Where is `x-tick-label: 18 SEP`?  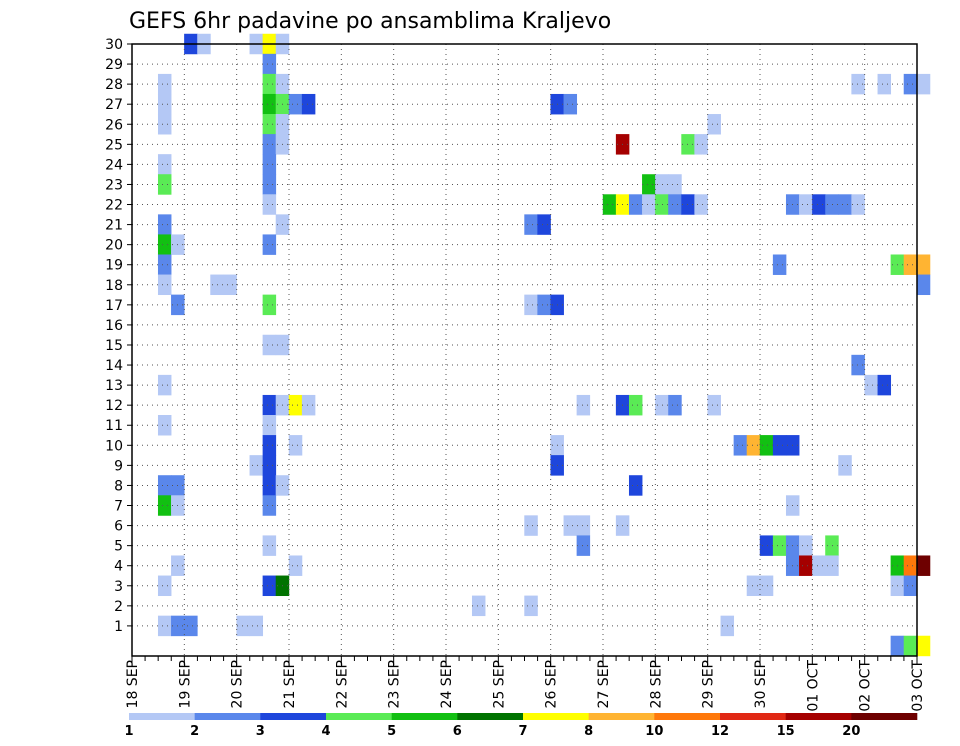
x-tick-label: 18 SEP is located at coordinates (133, 684).